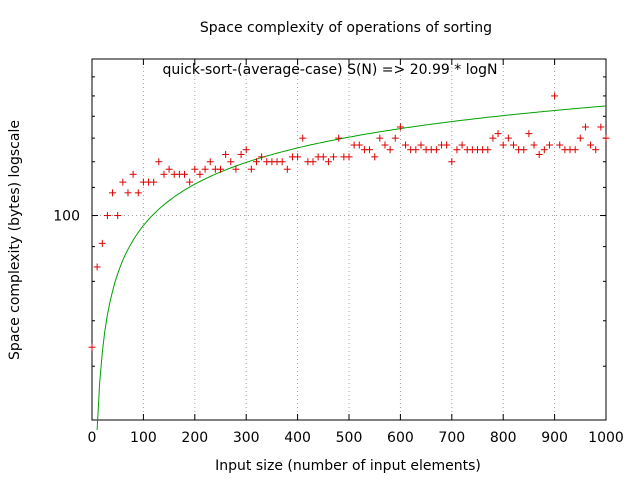 This screenshot has width=640, height=480. Describe the element at coordinates (451, 438) in the screenshot. I see `x-tick-label: 700` at that location.